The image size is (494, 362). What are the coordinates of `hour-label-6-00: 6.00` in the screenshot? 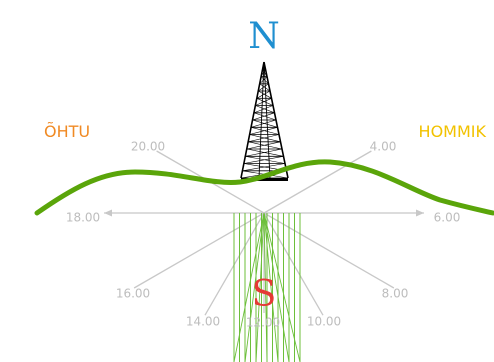 It's located at (447, 218).